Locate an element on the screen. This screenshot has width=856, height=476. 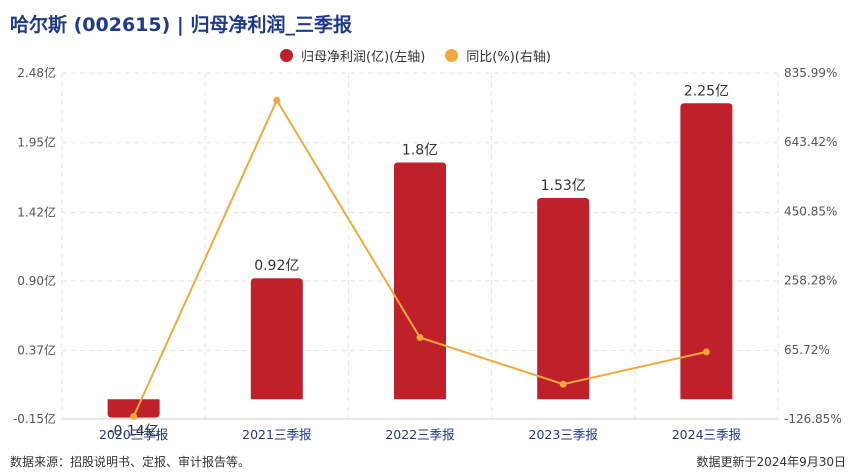
legend-line-label: 同比(%)(右轴) is located at coordinates (508, 57).